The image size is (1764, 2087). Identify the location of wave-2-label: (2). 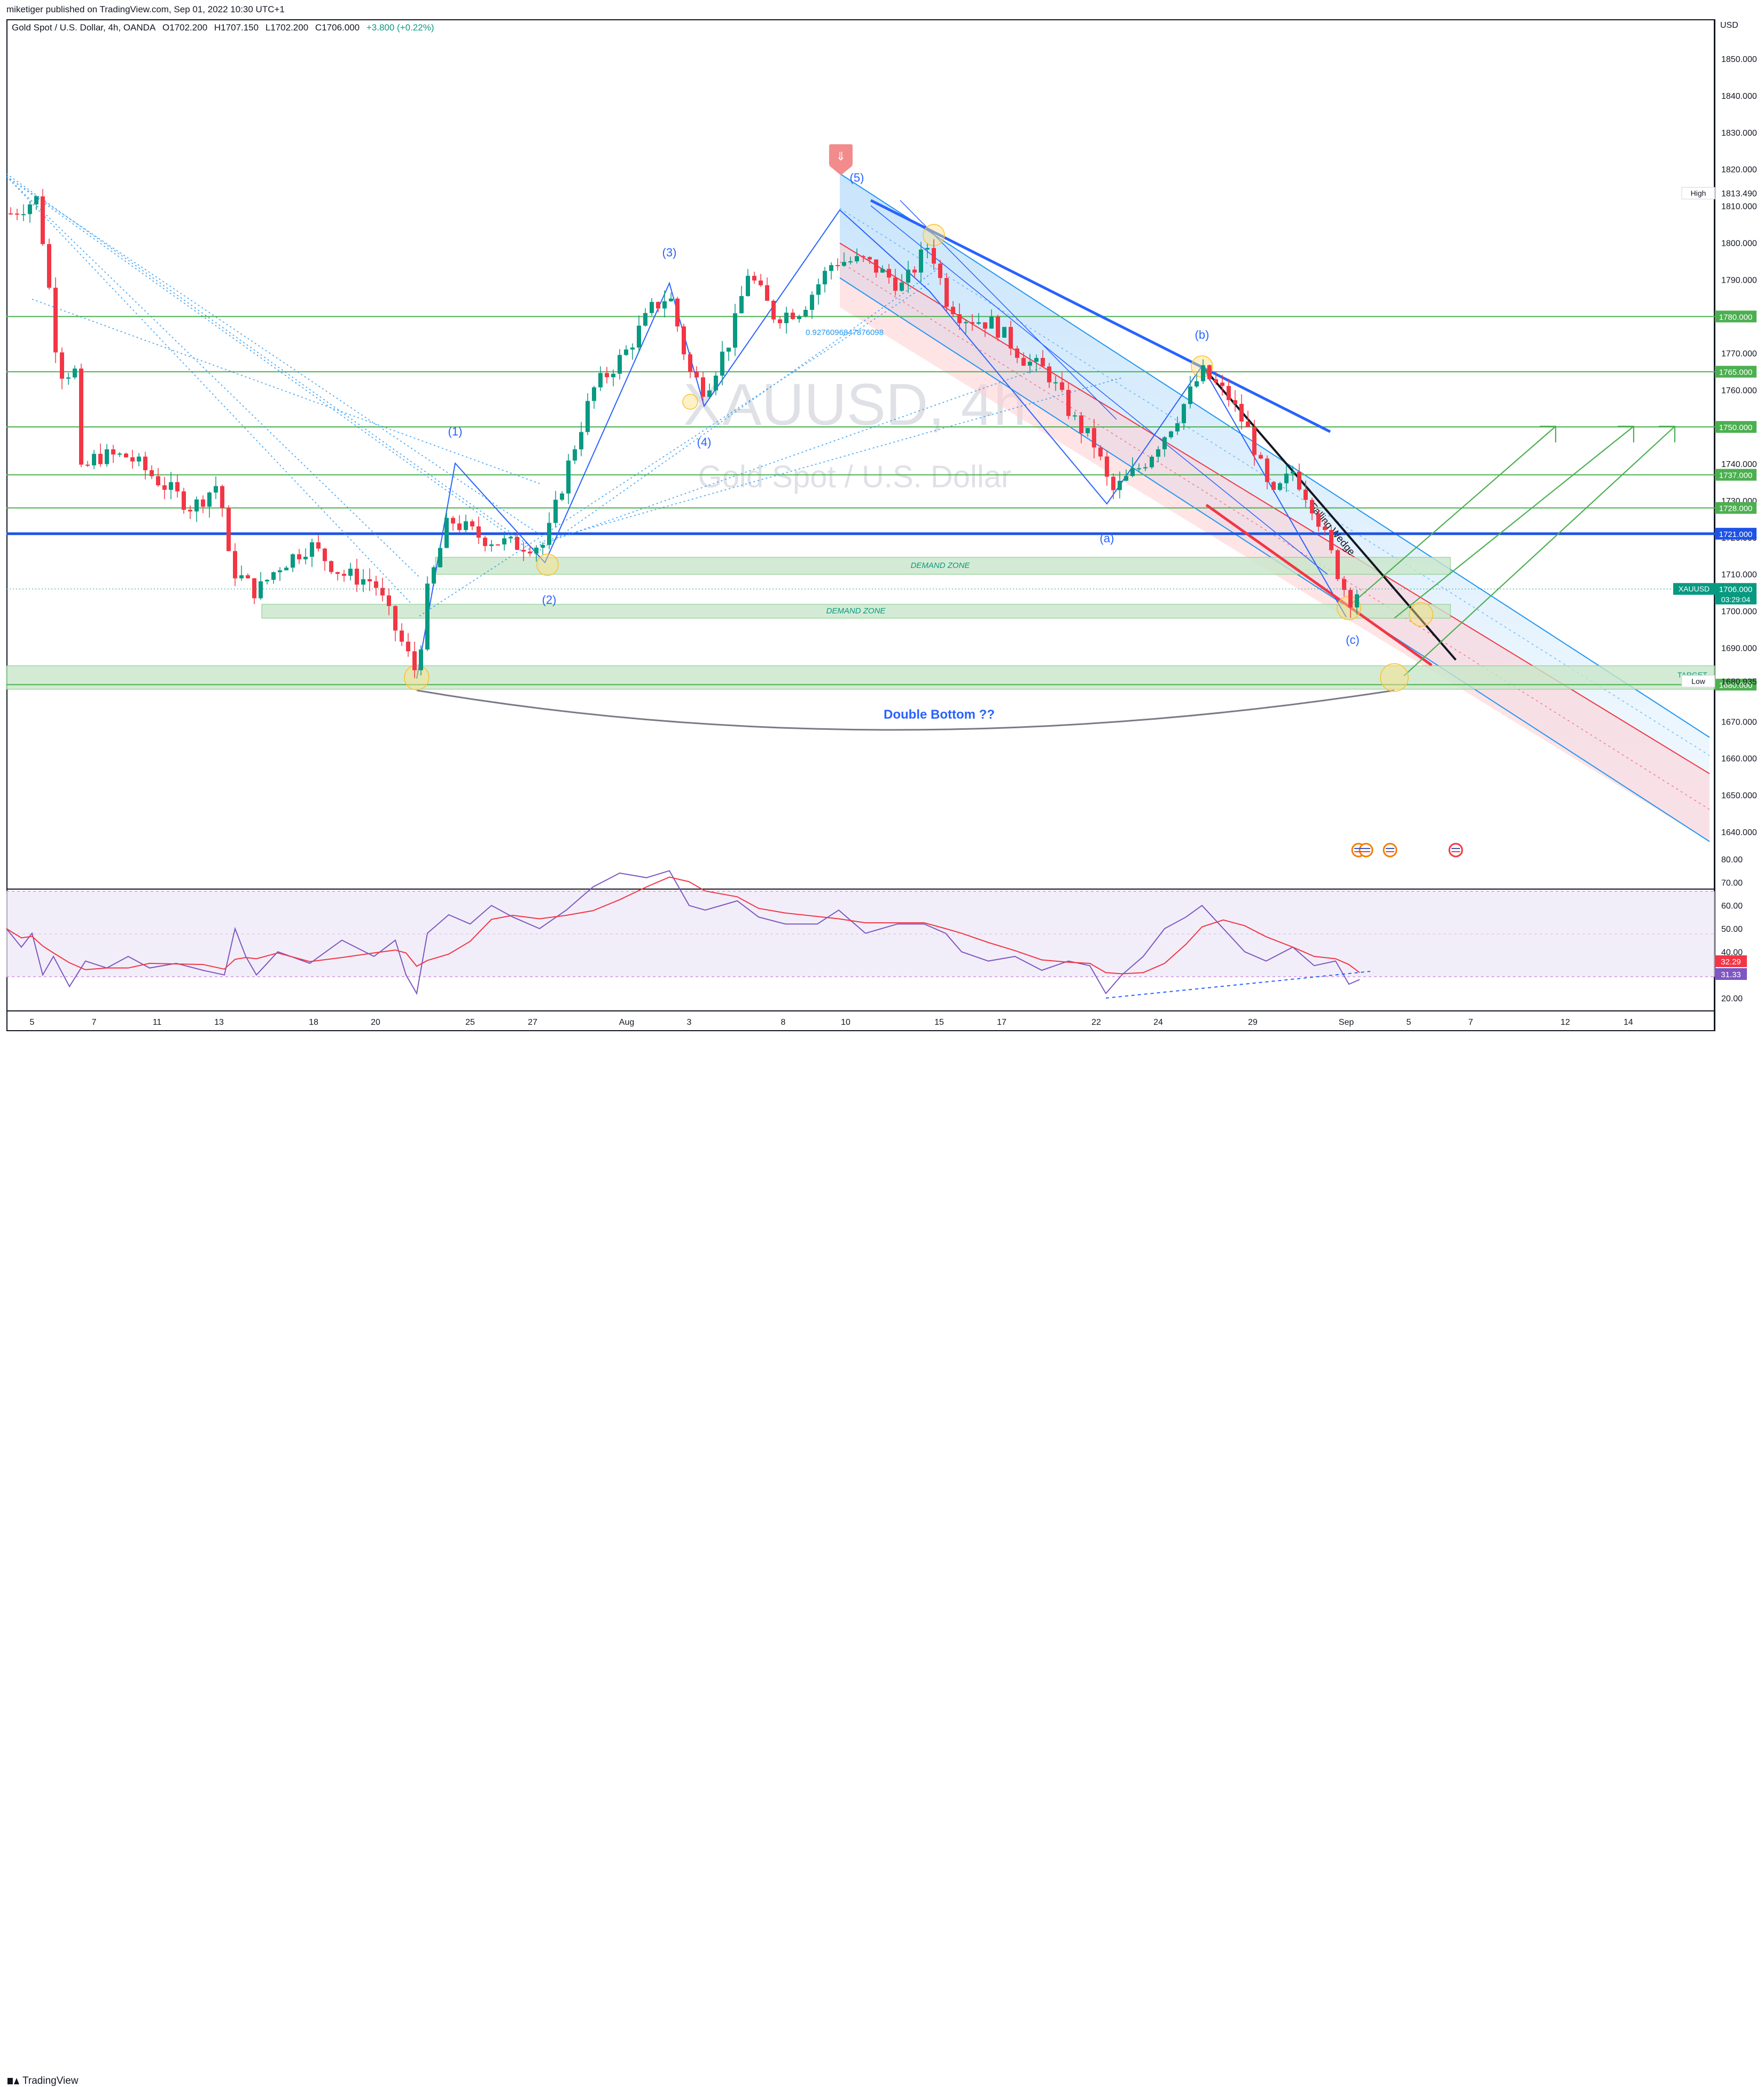
(549, 599).